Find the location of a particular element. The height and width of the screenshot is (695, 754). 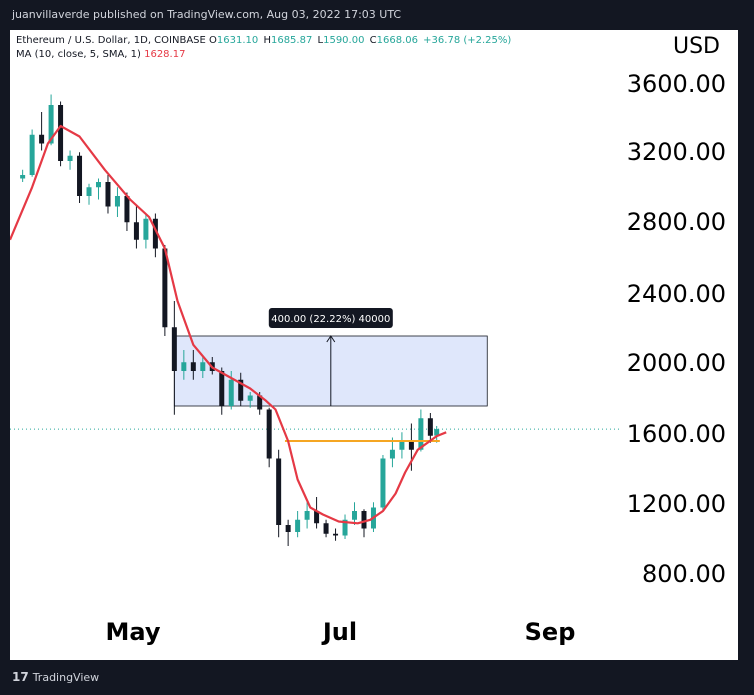

range-label-box is located at coordinates (330, 318).